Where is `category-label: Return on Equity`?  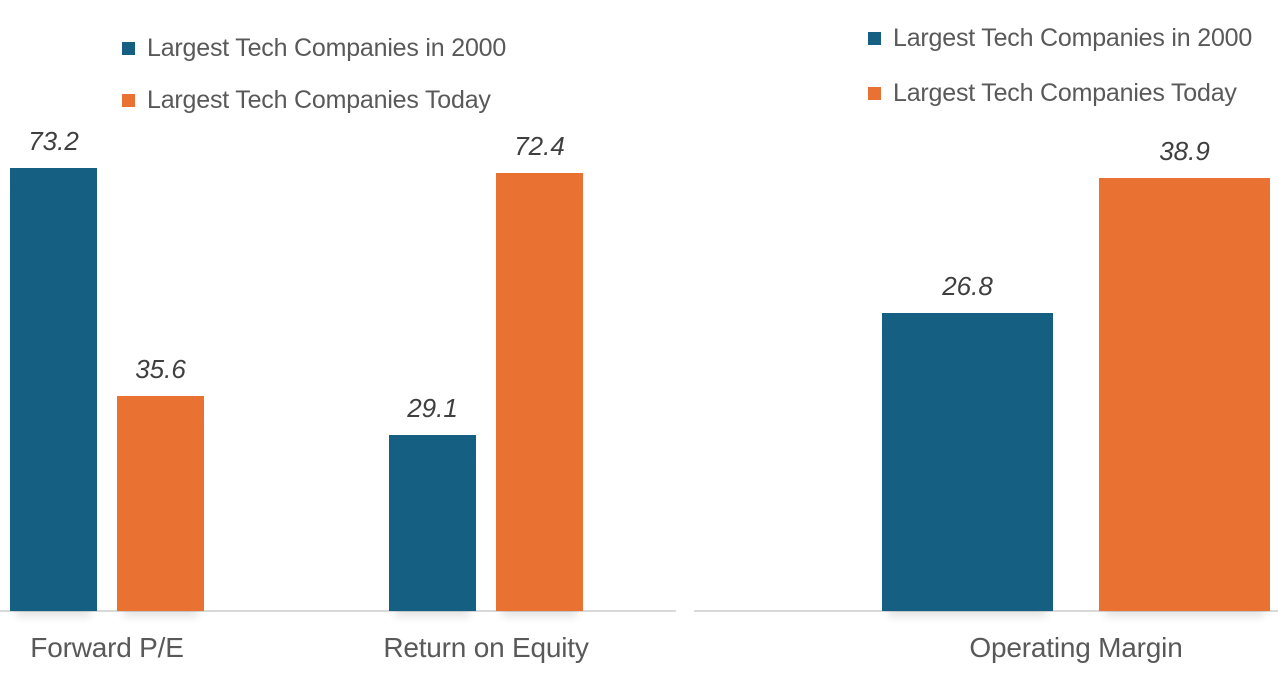 category-label: Return on Equity is located at coordinates (486, 647).